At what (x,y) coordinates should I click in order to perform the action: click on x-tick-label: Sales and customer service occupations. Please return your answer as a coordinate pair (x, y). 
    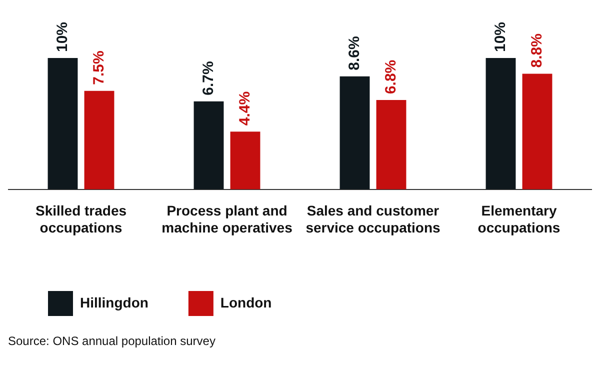
    Looking at the image, I should click on (373, 219).